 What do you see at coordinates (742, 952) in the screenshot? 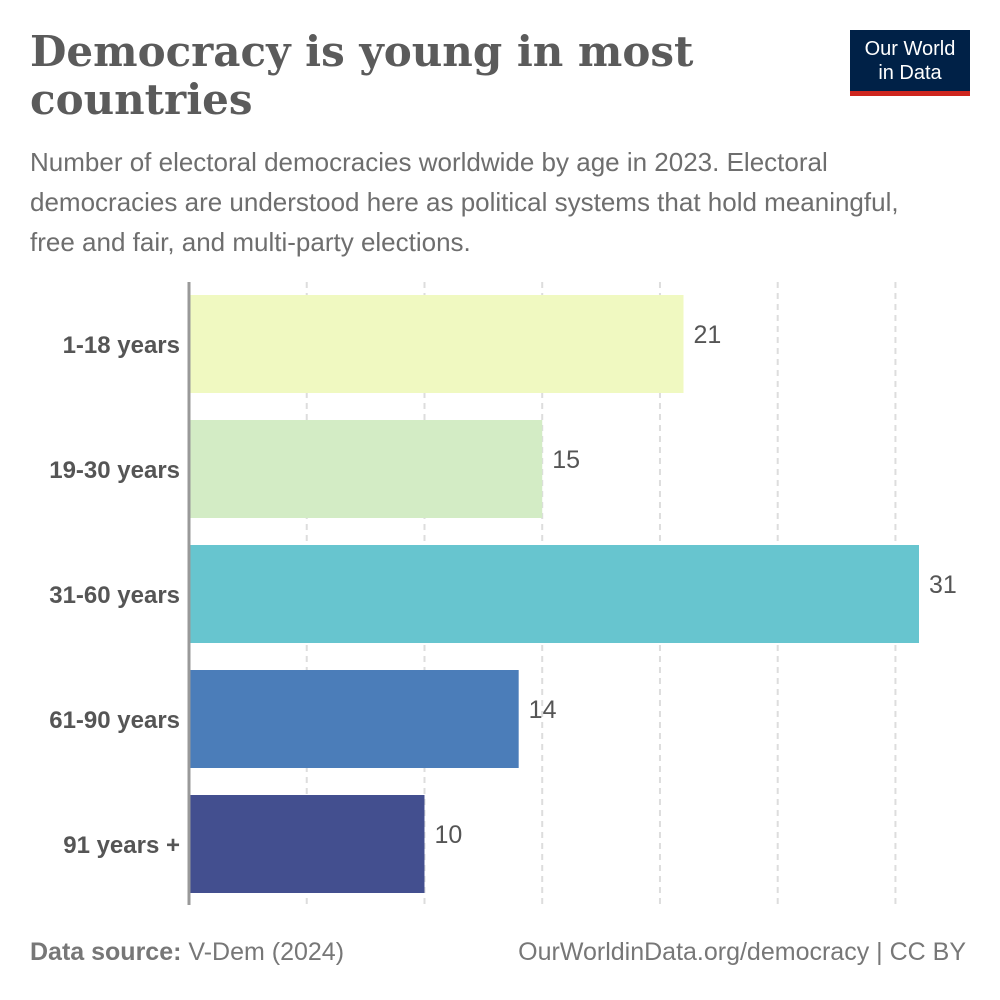
I see `footer-url: OurWorldinData.org/democracy | CC BY` at bounding box center [742, 952].